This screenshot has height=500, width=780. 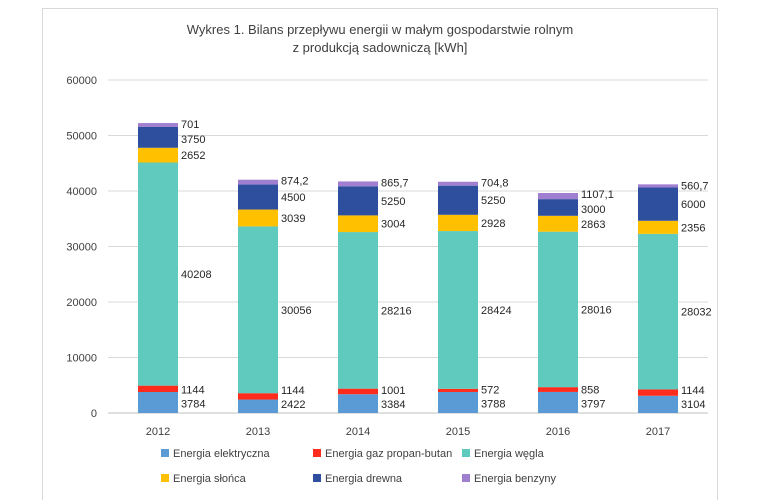 I want to click on data-label: 28424, so click(x=496, y=311).